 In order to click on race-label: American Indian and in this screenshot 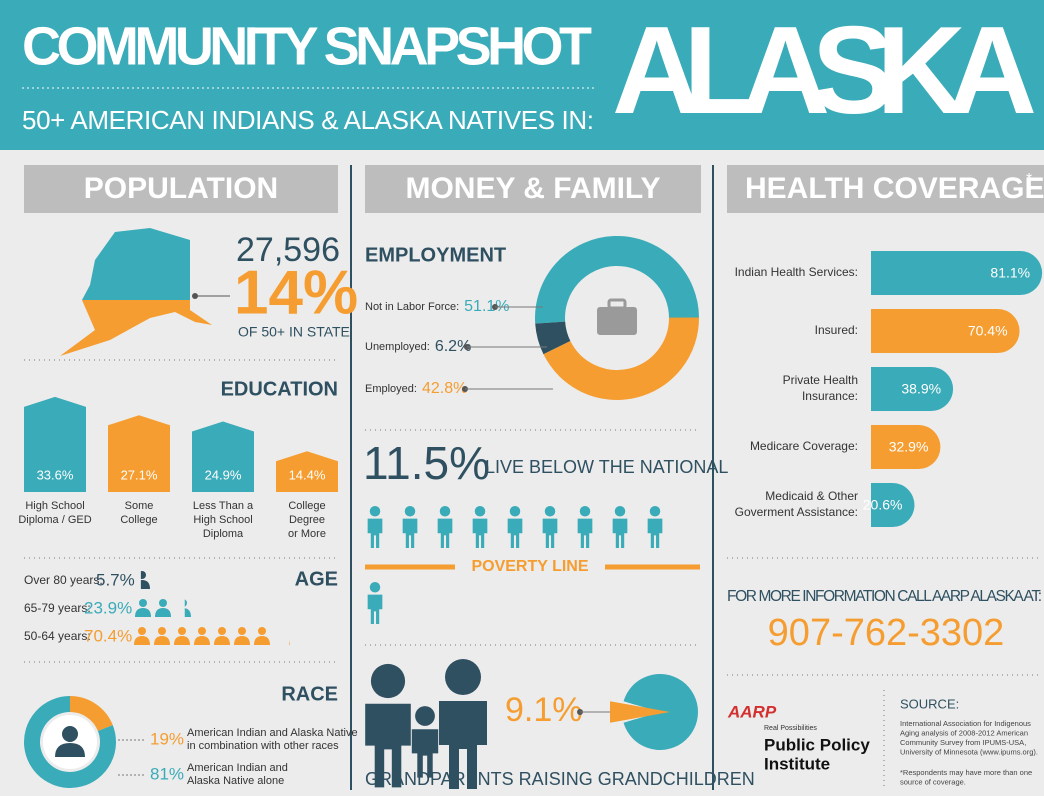, I will do `click(237, 768)`.